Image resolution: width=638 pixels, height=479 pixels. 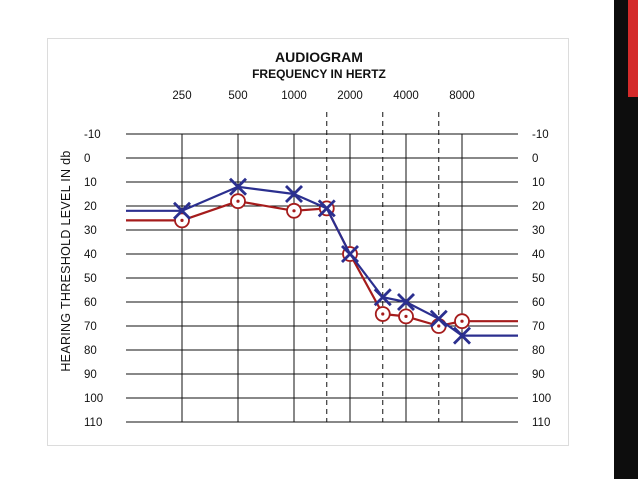 I want to click on y-tick-label-right: 70, so click(x=538, y=327).